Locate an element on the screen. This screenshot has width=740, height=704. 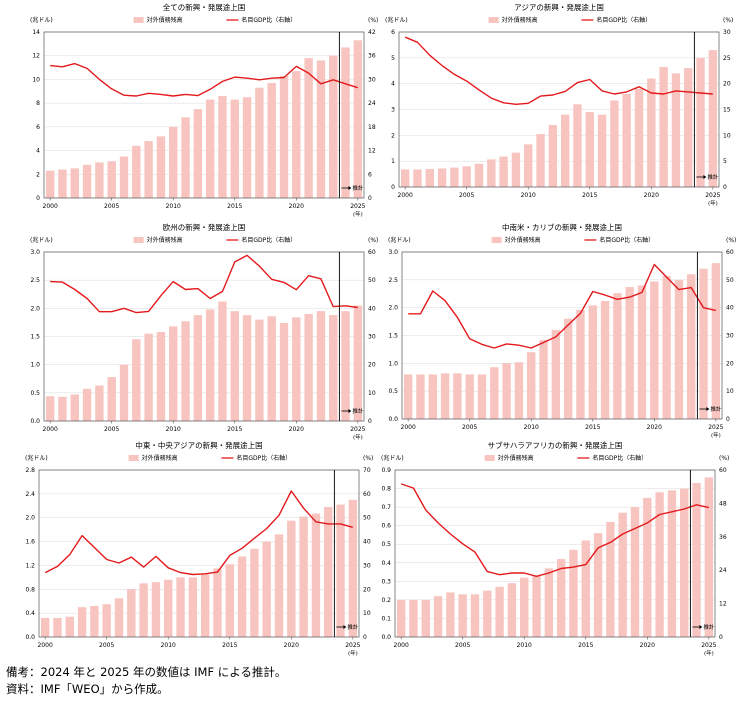
y2-tick-label: 5 is located at coordinates (725, 161).